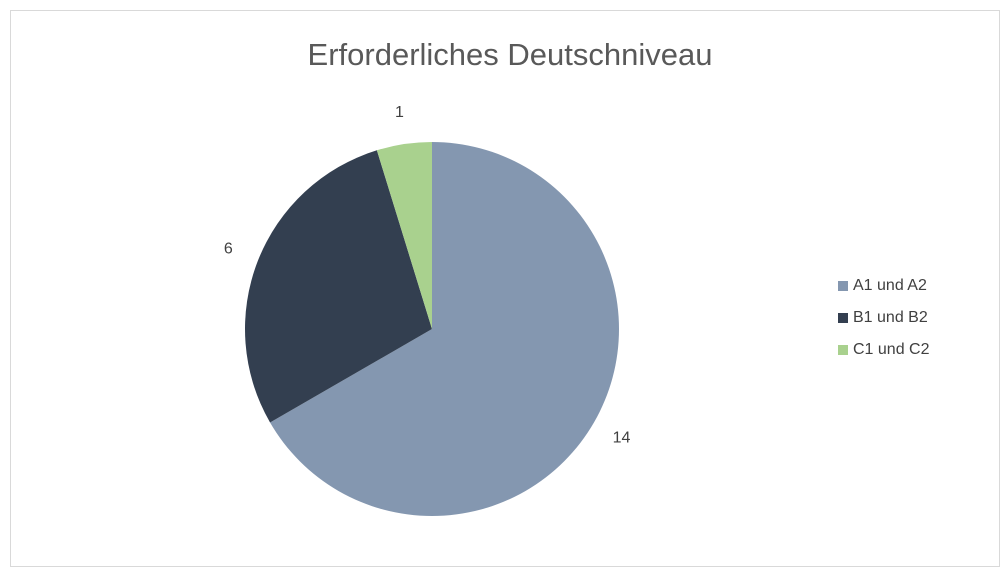 This screenshot has width=1001, height=567. Describe the element at coordinates (228, 248) in the screenshot. I see `data-label: 6` at that location.